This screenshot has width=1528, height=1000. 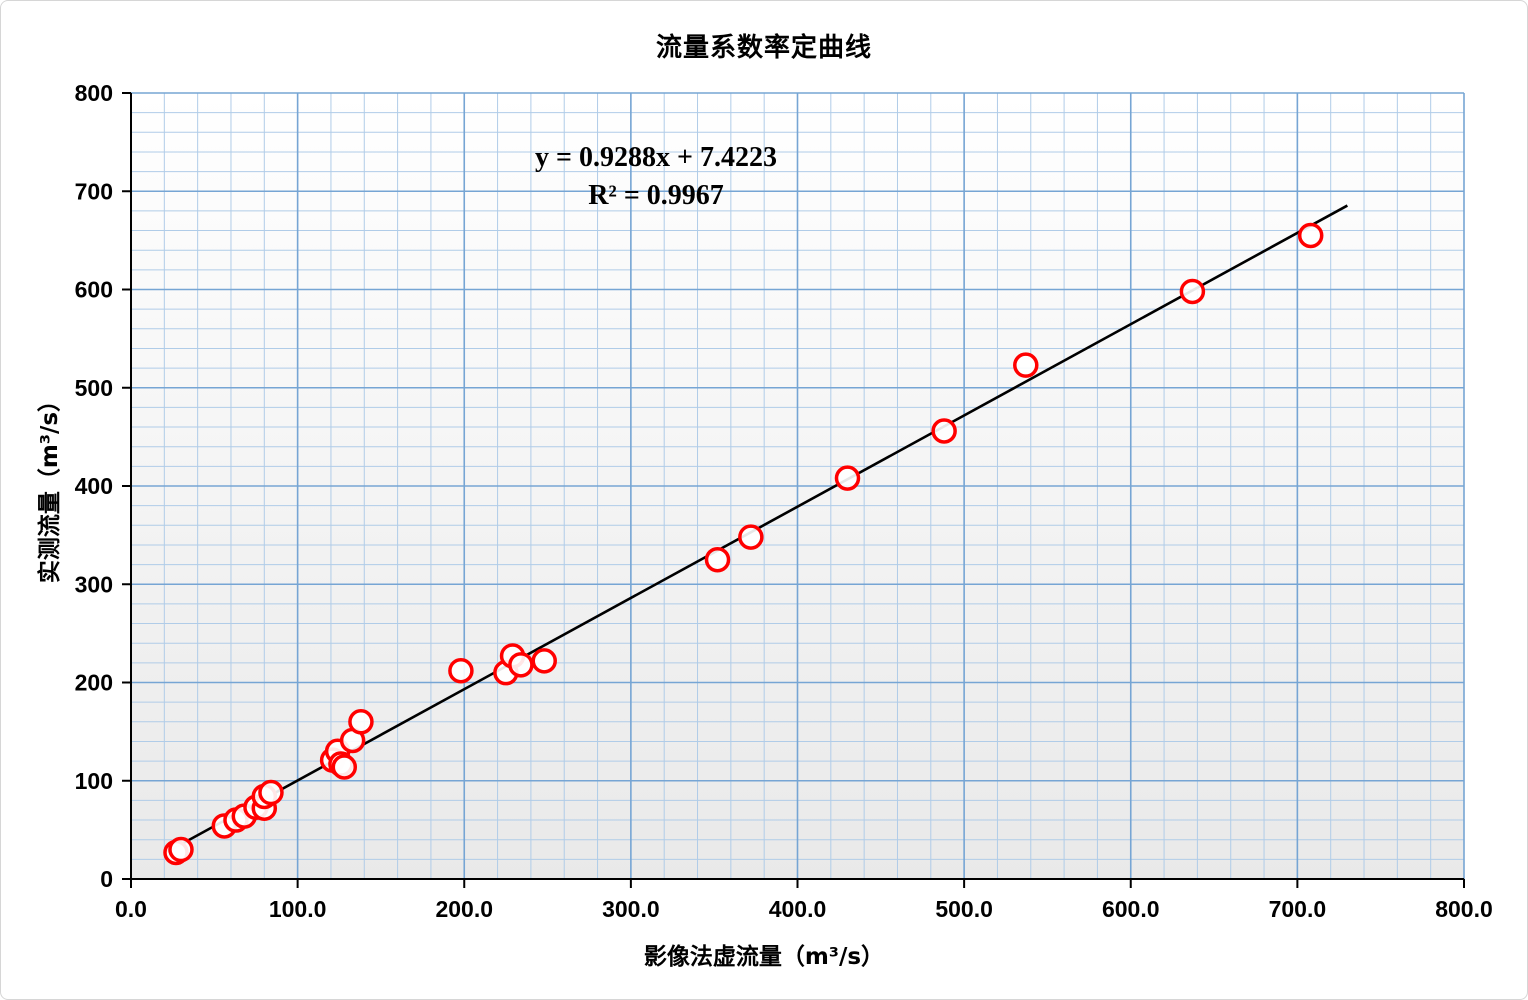 I want to click on x-tick-label: 200.0, so click(x=464, y=909).